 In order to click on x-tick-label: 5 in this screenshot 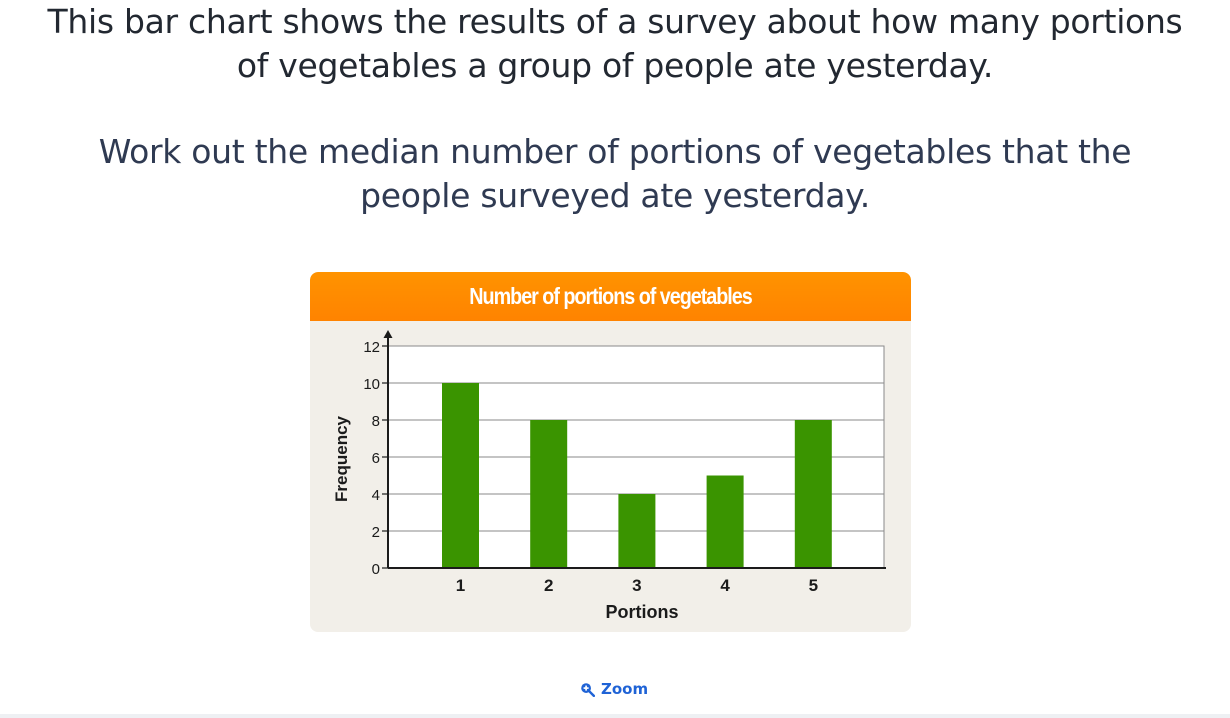, I will do `click(813, 585)`.